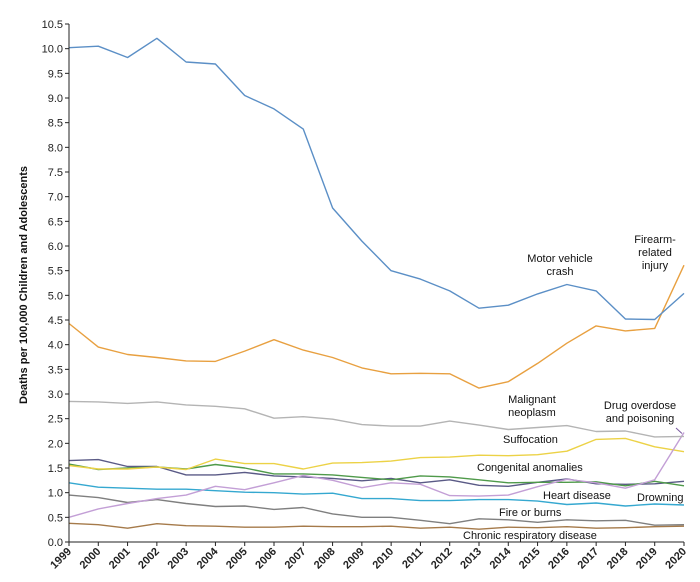 This screenshot has width=700, height=582. What do you see at coordinates (532, 400) in the screenshot?
I see `series-label-line: Malignant` at bounding box center [532, 400].